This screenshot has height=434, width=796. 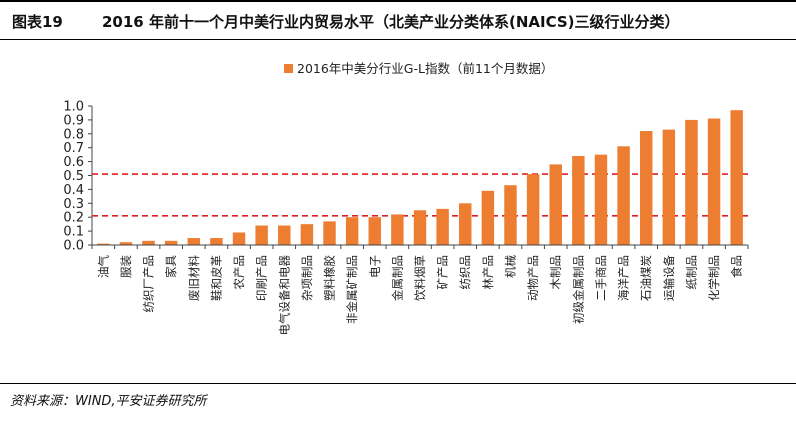 What do you see at coordinates (73, 218) in the screenshot?
I see `y-tick-label: 0.2` at bounding box center [73, 218].